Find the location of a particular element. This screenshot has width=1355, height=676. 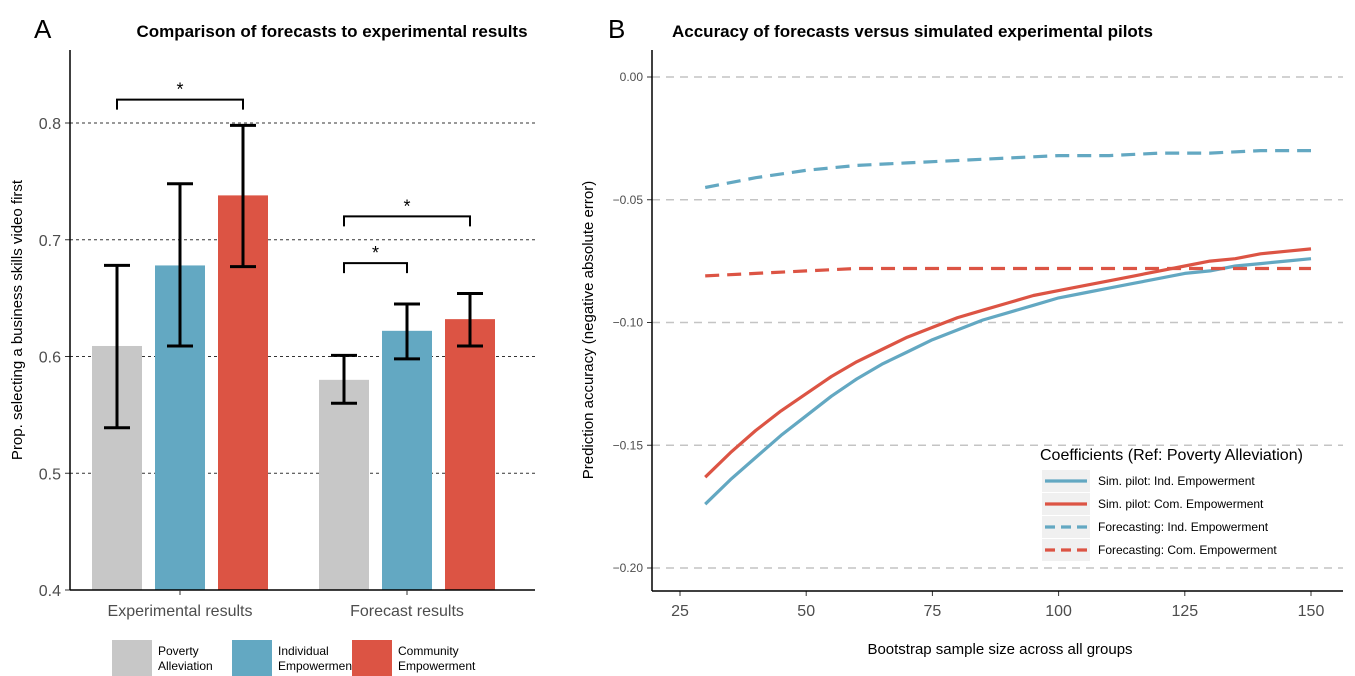

x-tick-label: 125 is located at coordinates (1184, 611).